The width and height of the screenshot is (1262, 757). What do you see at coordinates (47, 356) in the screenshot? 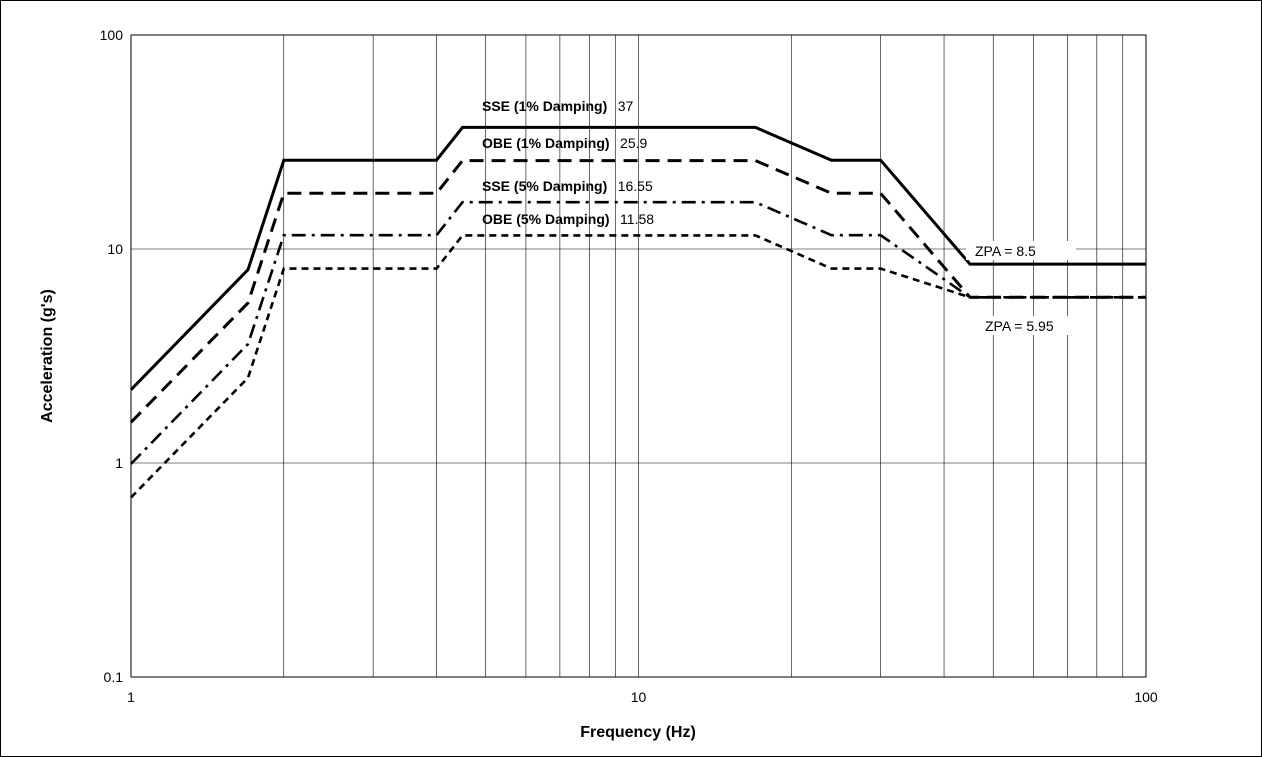
I see `y-axis-title: Acceleration (g's)` at bounding box center [47, 356].